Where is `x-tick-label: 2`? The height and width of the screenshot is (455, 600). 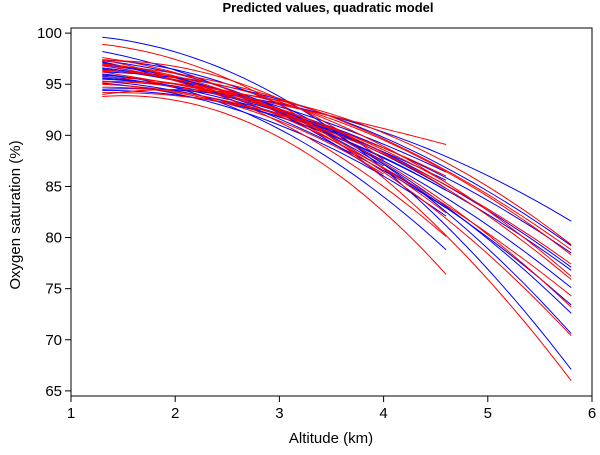 x-tick-label: 2 is located at coordinates (175, 413).